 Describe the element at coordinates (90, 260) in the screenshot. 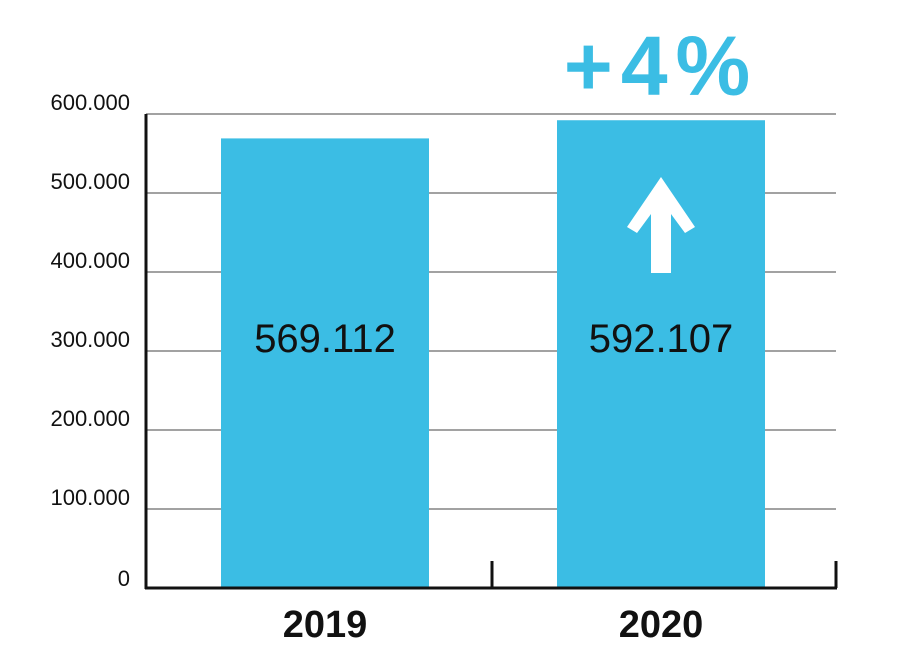

I see `y-tick-label: 400.000` at that location.